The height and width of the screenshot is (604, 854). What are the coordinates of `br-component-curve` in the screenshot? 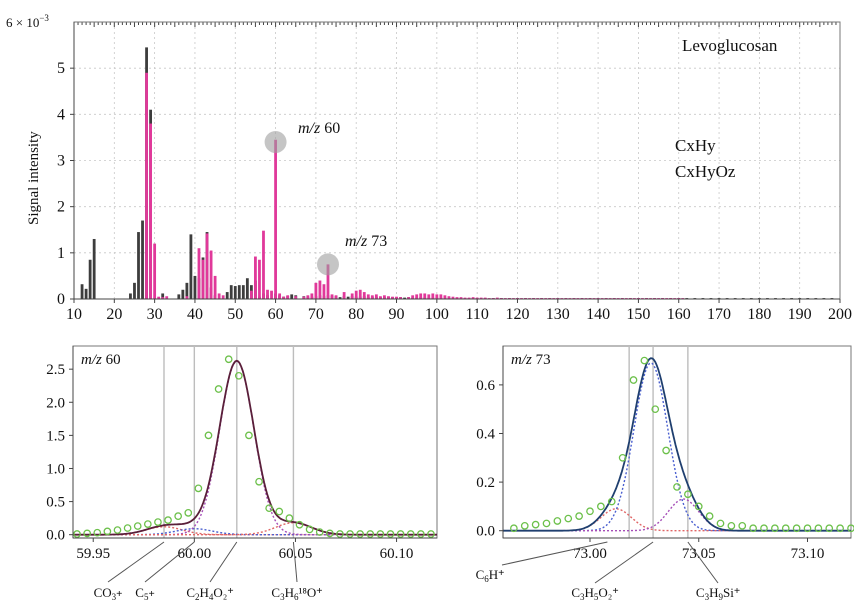 It's located at (677, 520).